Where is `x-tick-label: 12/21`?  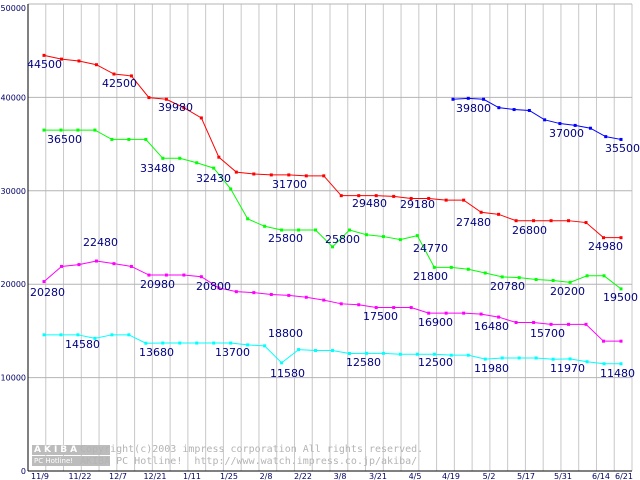
x-tick-label: 12/21 is located at coordinates (154, 476).